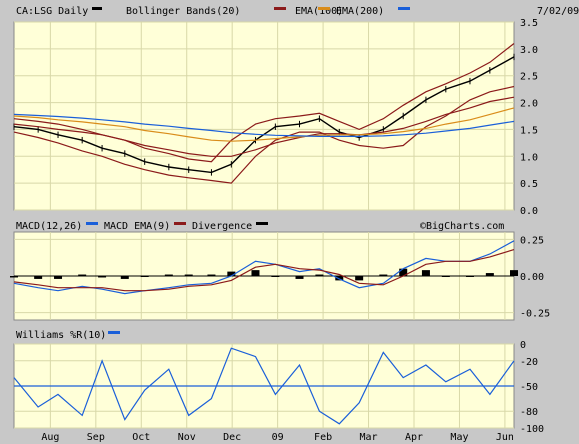 This screenshot has height=444, width=579. I want to click on macd-ytick-label: 0.25, so click(532, 240).